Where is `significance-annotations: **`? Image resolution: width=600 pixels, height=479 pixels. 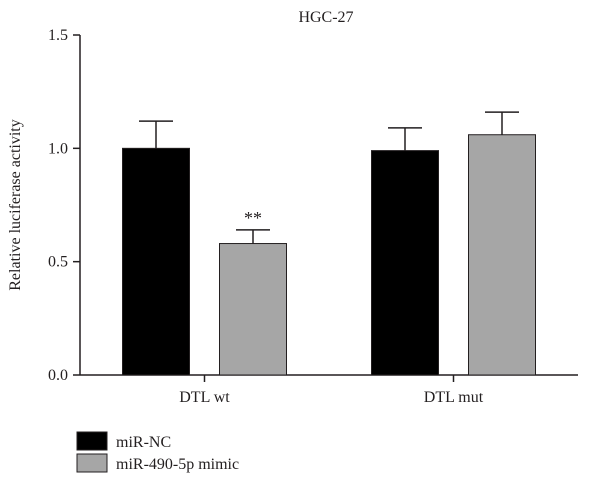 significance-annotations: ** is located at coordinates (253, 218).